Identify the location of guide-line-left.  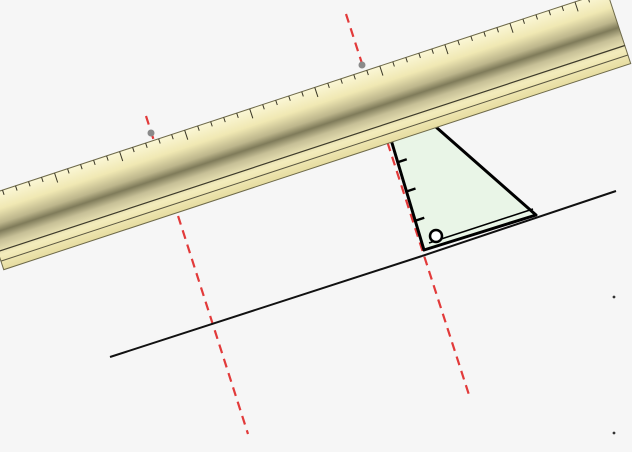
(197, 275).